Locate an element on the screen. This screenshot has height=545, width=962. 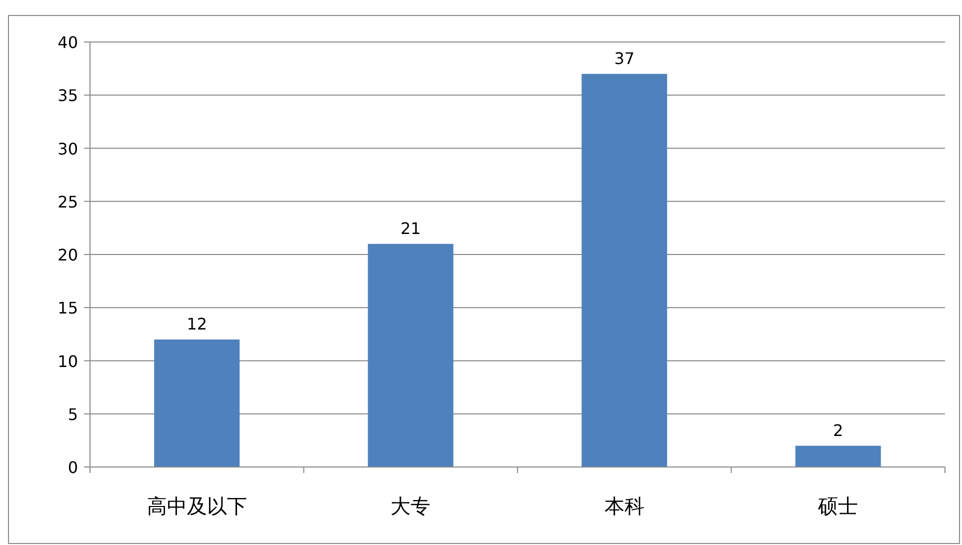
y-tick-label: 35 is located at coordinates (68, 96).